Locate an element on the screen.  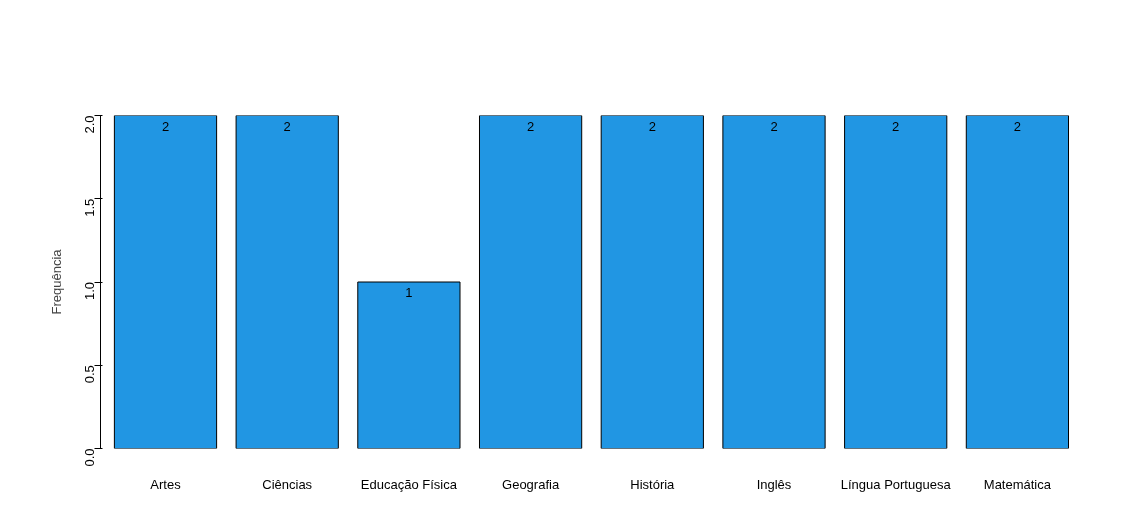
y-tick-label: 2.0 is located at coordinates (89, 124).